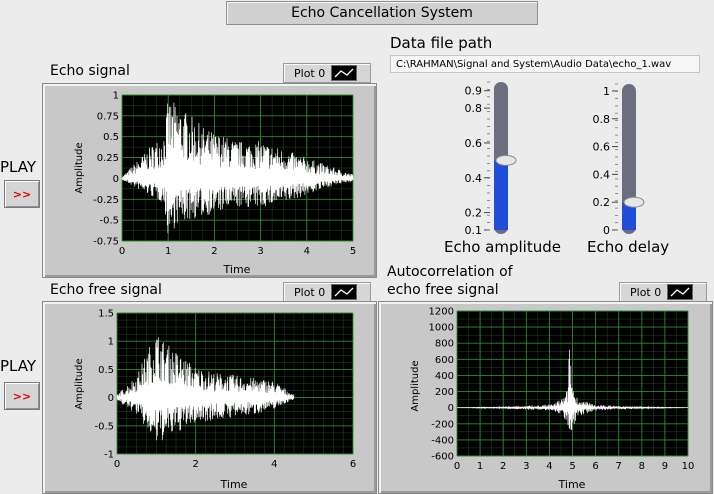 The width and height of the screenshot is (714, 494). Describe the element at coordinates (444, 344) in the screenshot. I see `y-tick-label: 800` at that location.